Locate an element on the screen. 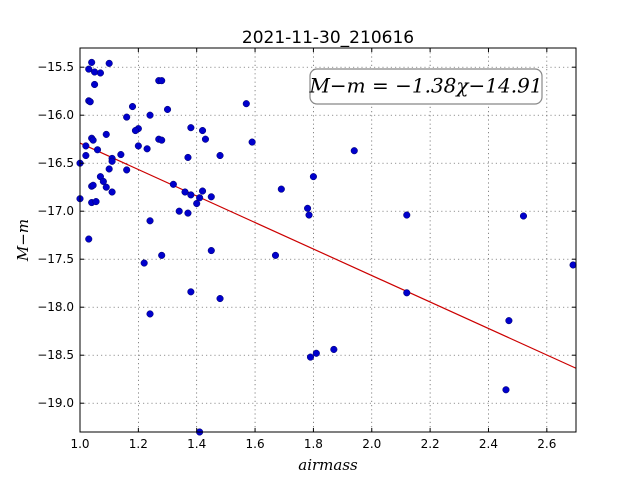  y-tick-label: −18.5 is located at coordinates (55, 355).